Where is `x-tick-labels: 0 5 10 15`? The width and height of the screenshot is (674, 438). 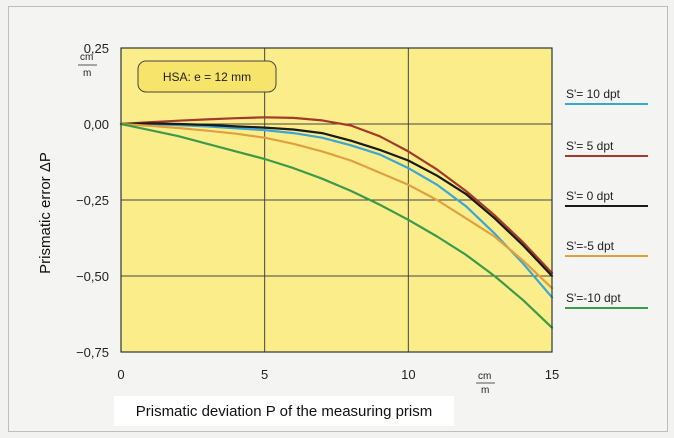 x-tick-labels: 0 5 10 15 is located at coordinates (338, 374).